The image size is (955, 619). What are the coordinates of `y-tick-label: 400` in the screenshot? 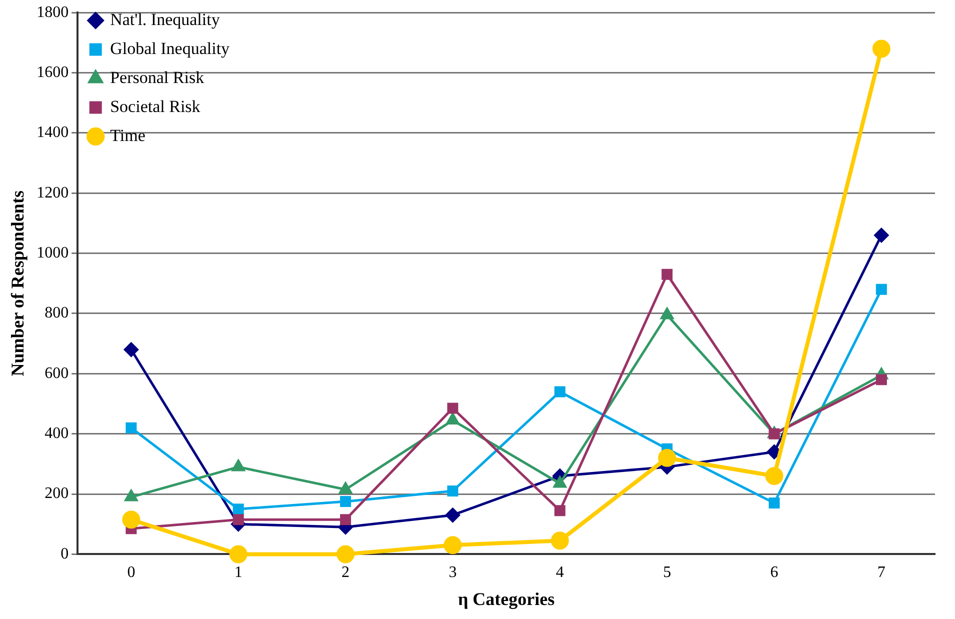 It's located at (56, 433).